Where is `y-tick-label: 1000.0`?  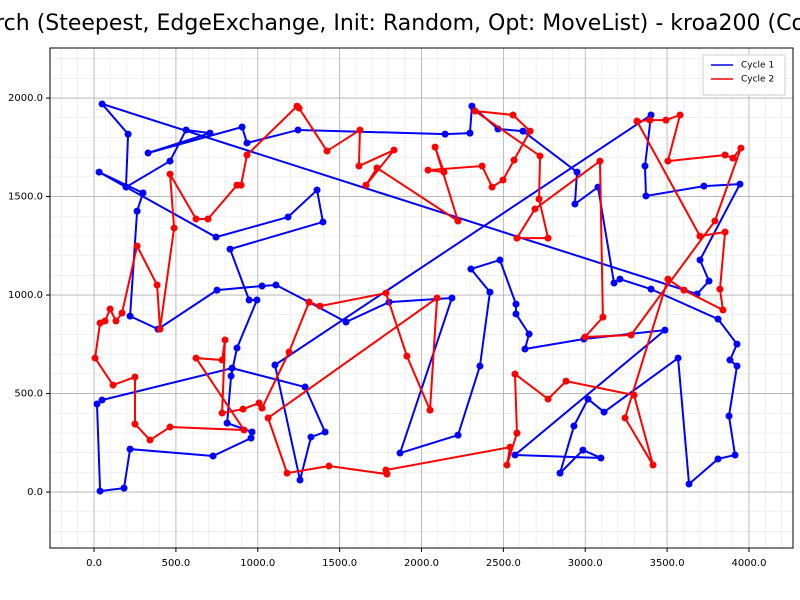
y-tick-label: 1000.0 is located at coordinates (25, 295).